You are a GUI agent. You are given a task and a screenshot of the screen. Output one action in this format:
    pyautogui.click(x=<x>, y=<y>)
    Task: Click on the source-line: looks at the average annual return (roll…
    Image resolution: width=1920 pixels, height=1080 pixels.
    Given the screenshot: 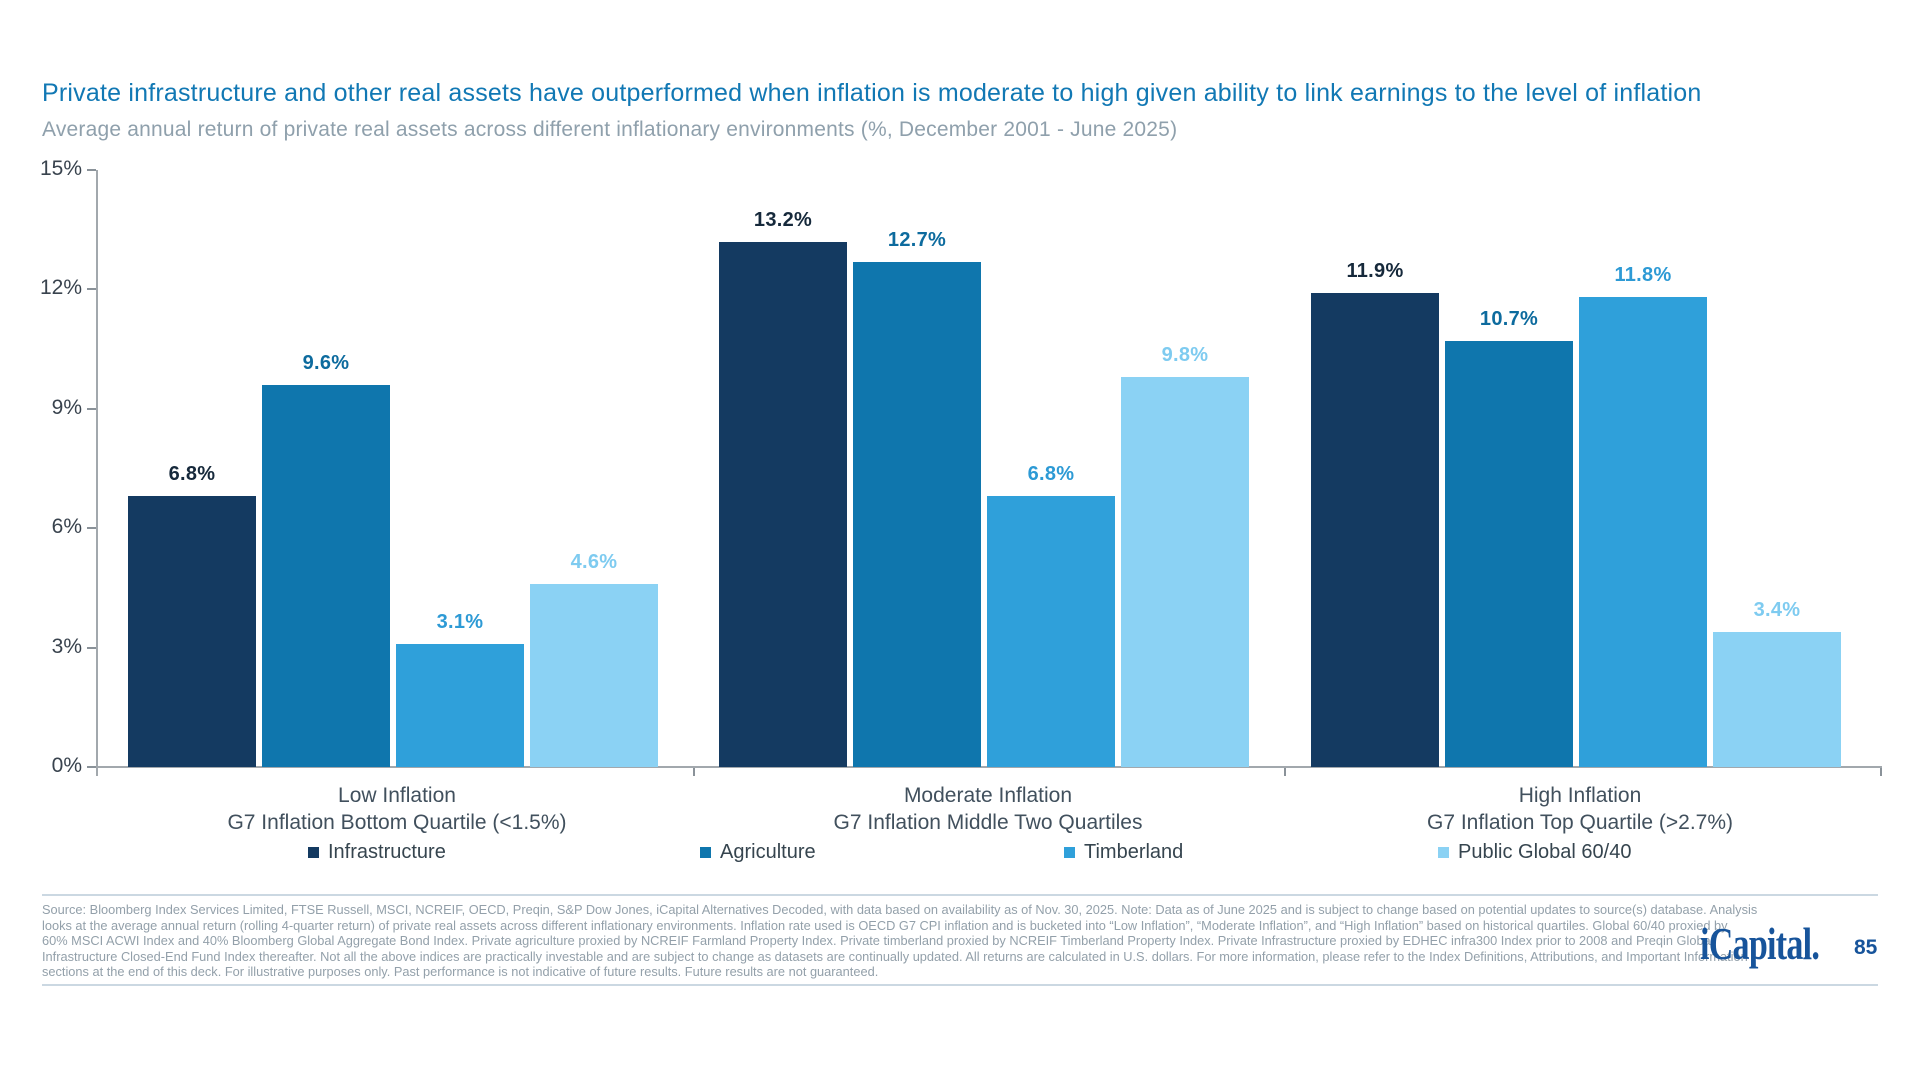 What is the action you would take?
    pyautogui.click(x=885, y=925)
    